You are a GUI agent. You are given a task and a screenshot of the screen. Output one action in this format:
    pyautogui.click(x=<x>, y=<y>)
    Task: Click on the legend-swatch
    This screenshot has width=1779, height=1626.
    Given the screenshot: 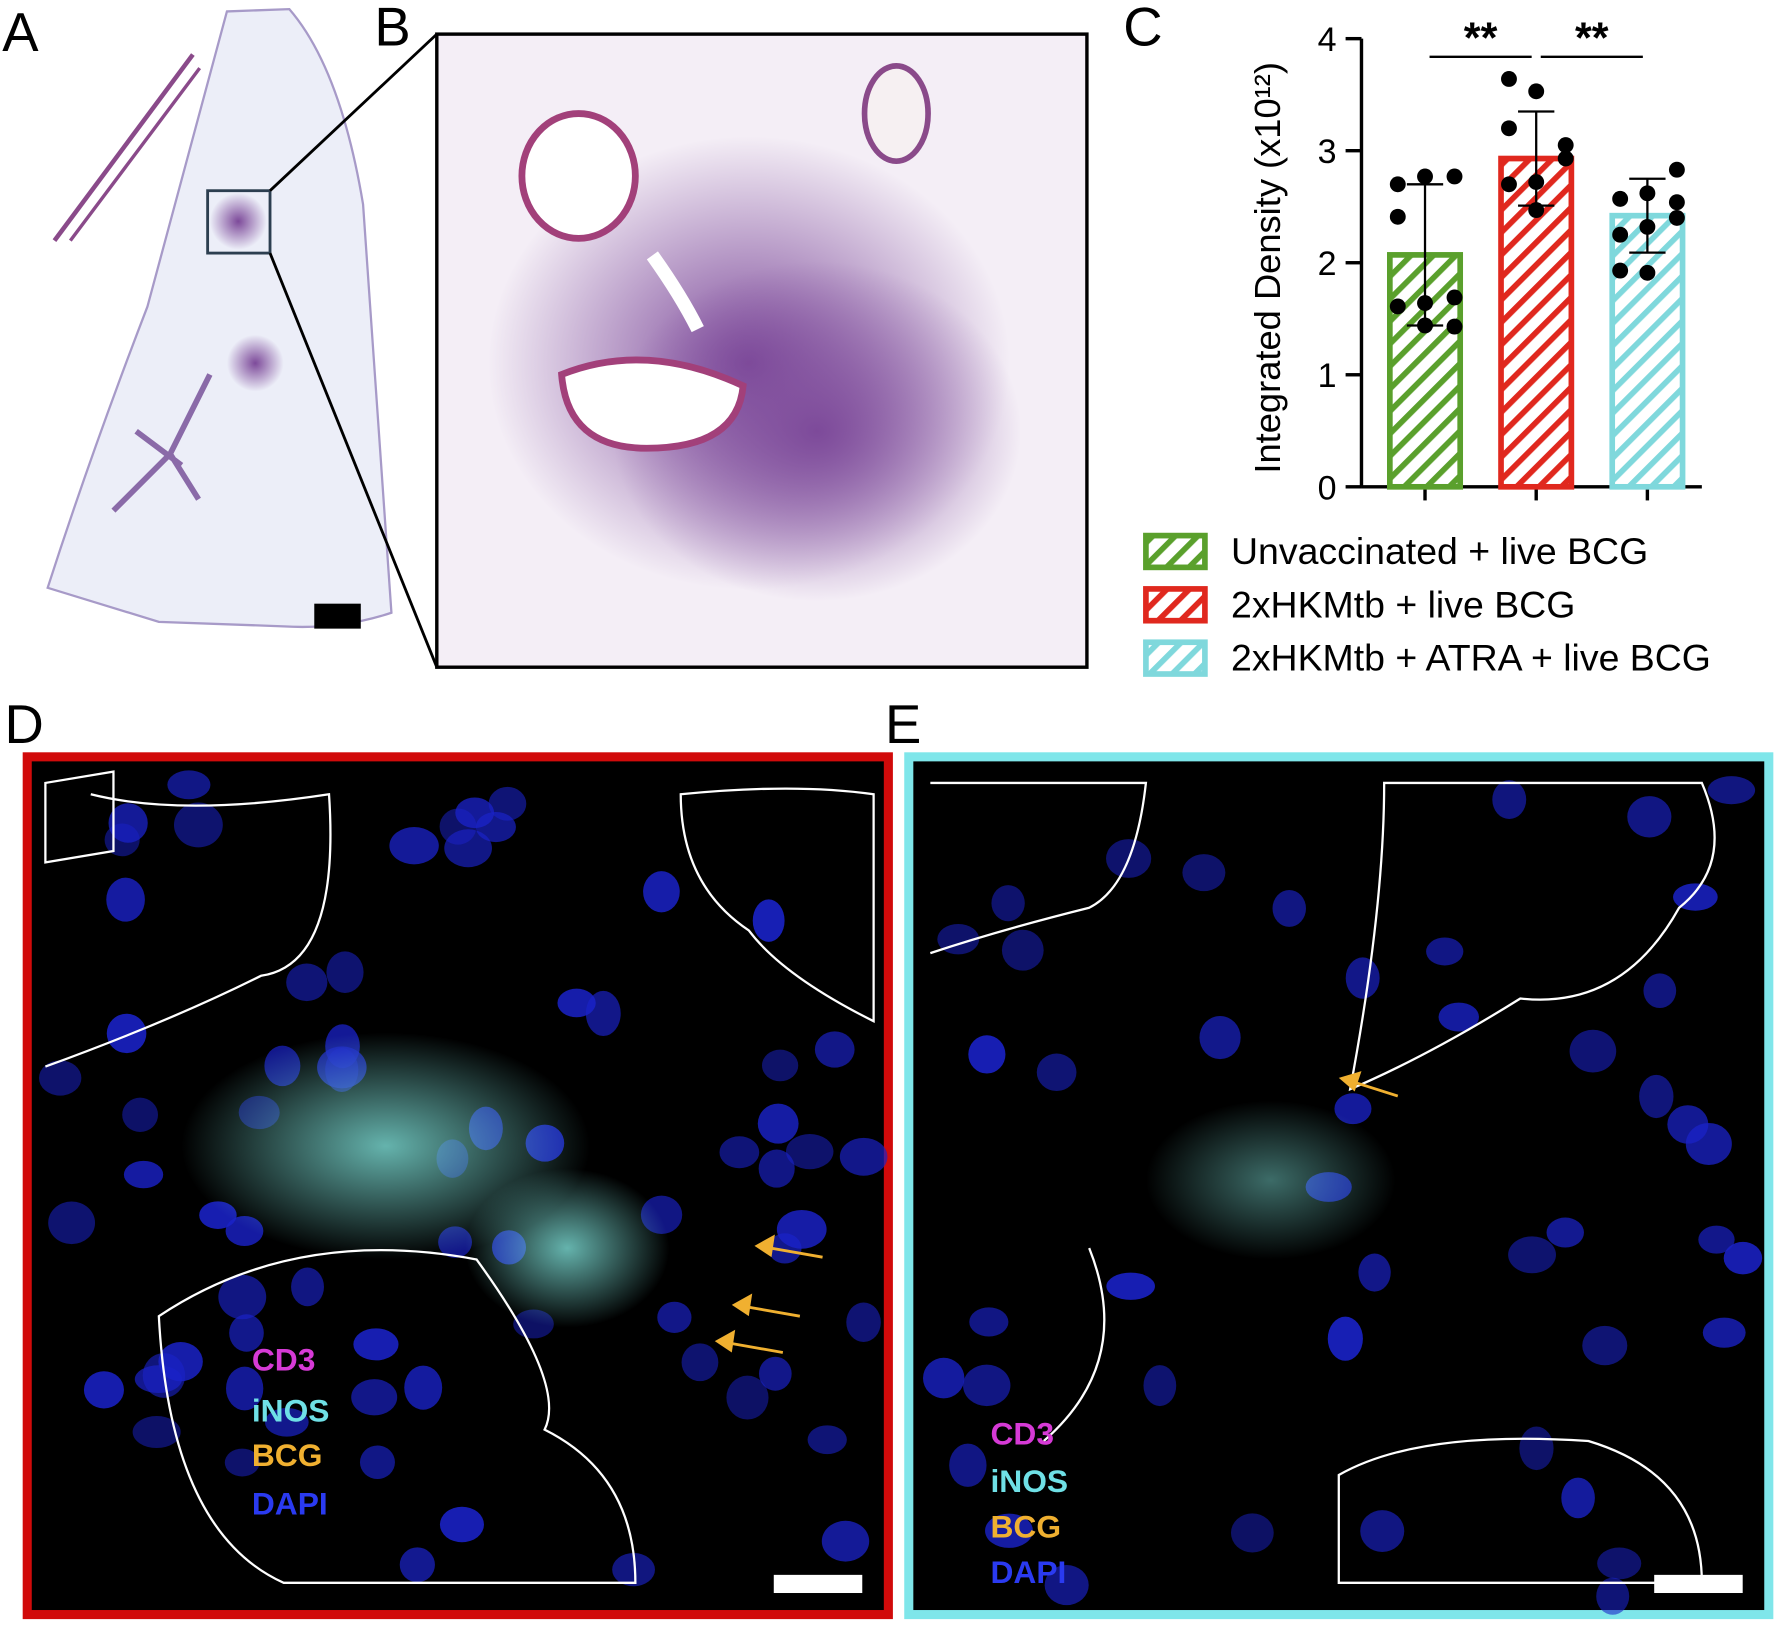 What is the action you would take?
    pyautogui.click(x=1175, y=605)
    